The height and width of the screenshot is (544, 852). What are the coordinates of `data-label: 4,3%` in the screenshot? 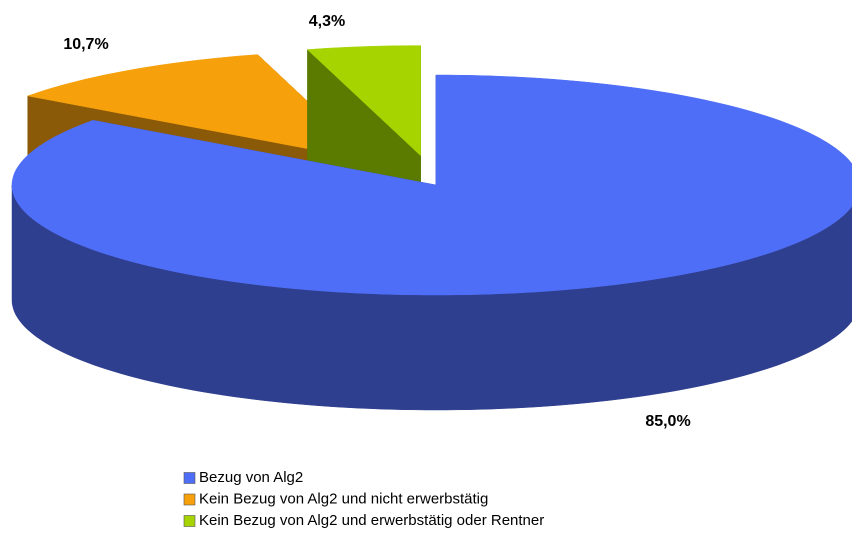 It's located at (327, 21).